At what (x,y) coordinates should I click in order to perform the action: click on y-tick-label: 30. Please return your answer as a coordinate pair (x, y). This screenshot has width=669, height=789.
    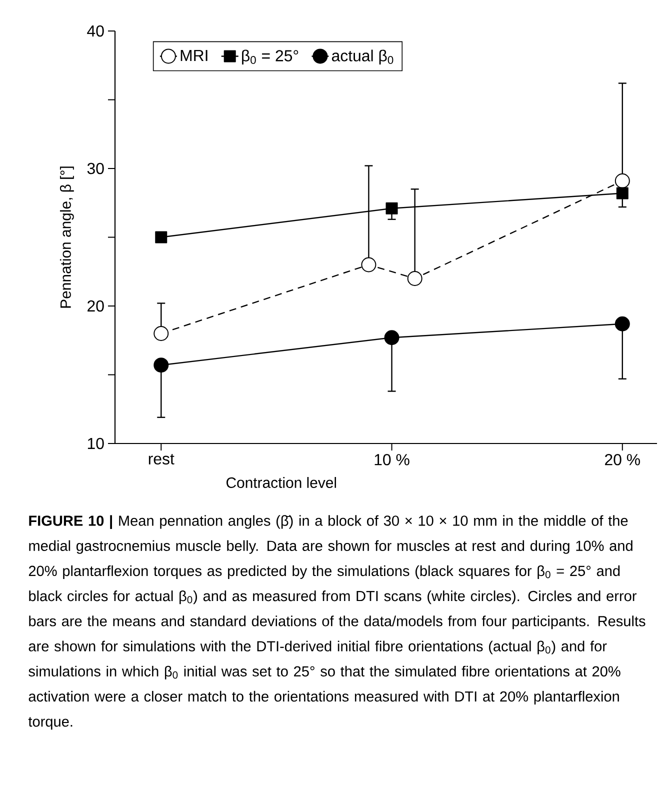
    Looking at the image, I should click on (95, 168).